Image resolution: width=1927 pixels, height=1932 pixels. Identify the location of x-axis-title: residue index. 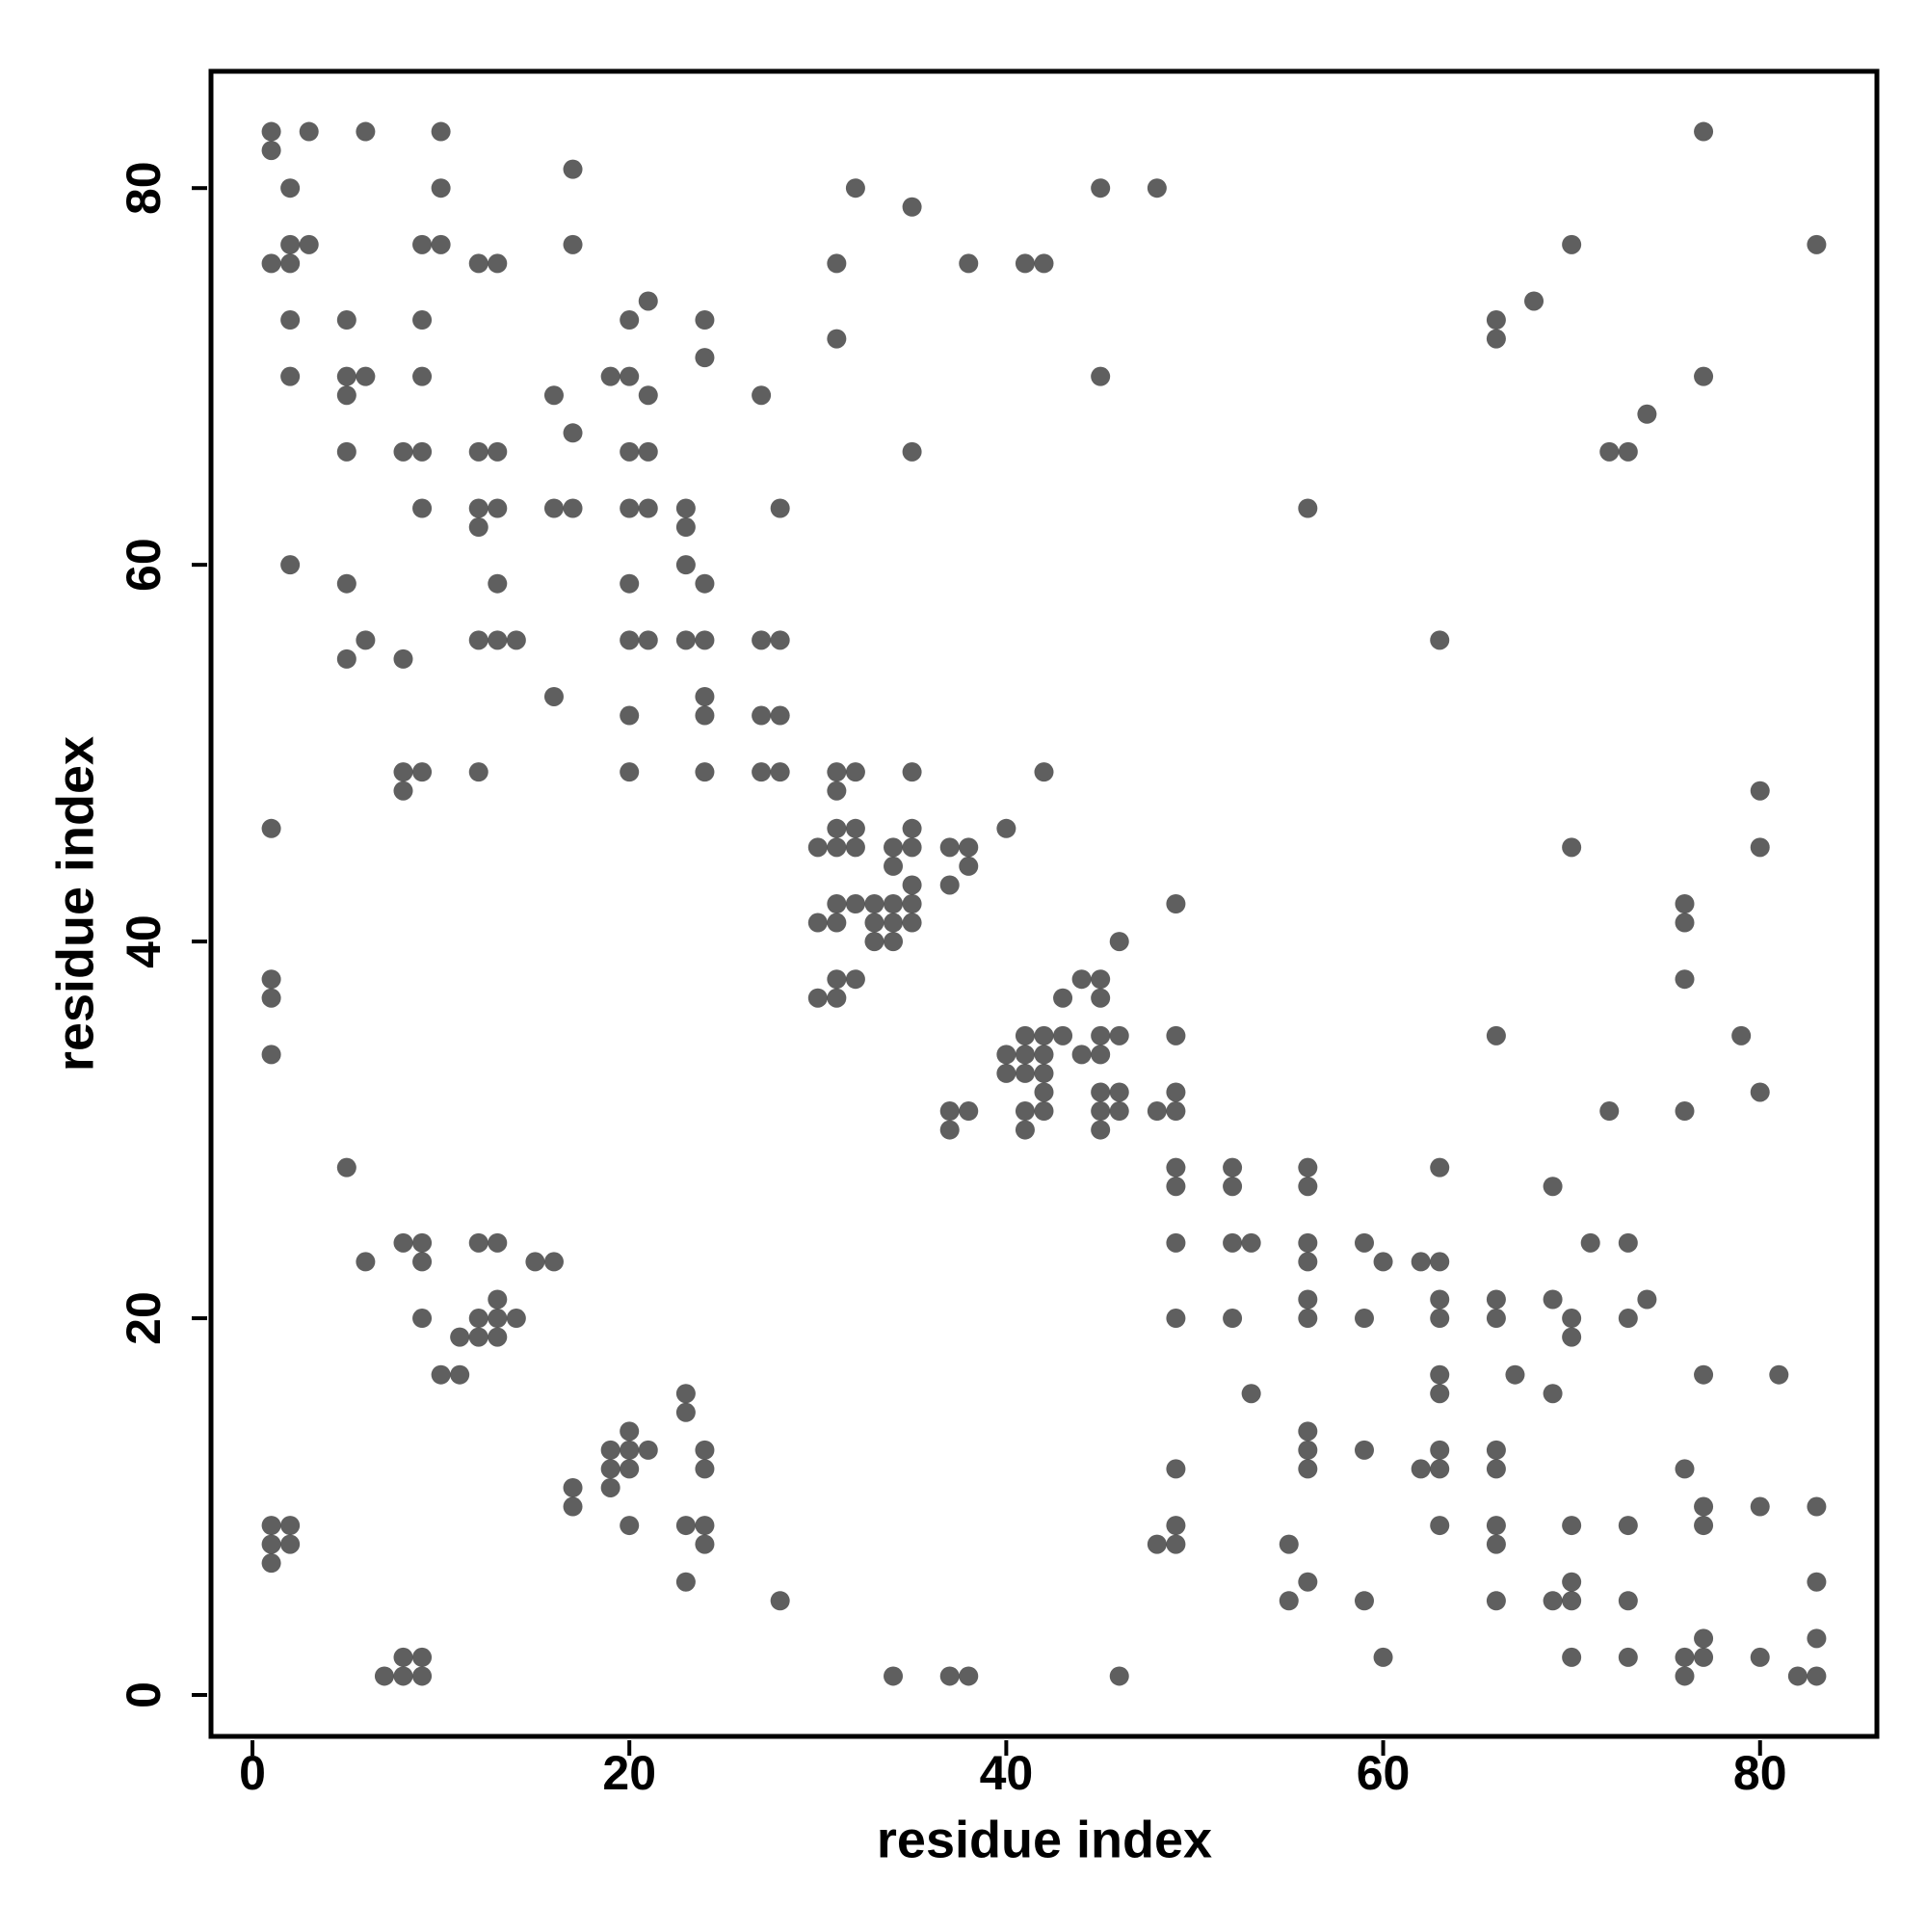
(1044, 1839).